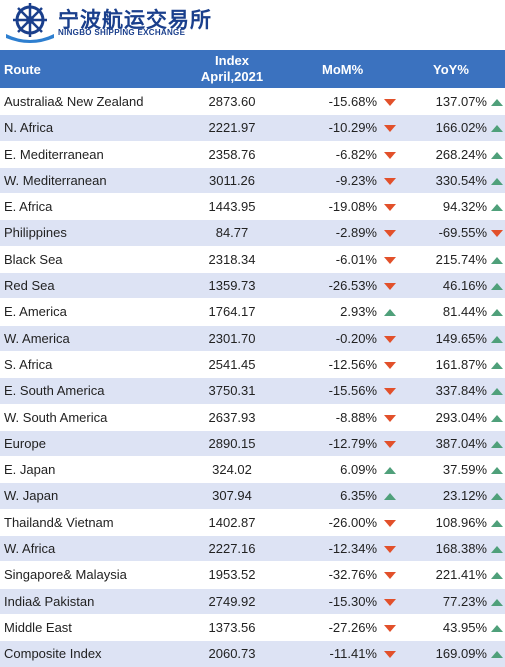  What do you see at coordinates (358, 496) in the screenshot?
I see `mom-cell: 6.35%` at bounding box center [358, 496].